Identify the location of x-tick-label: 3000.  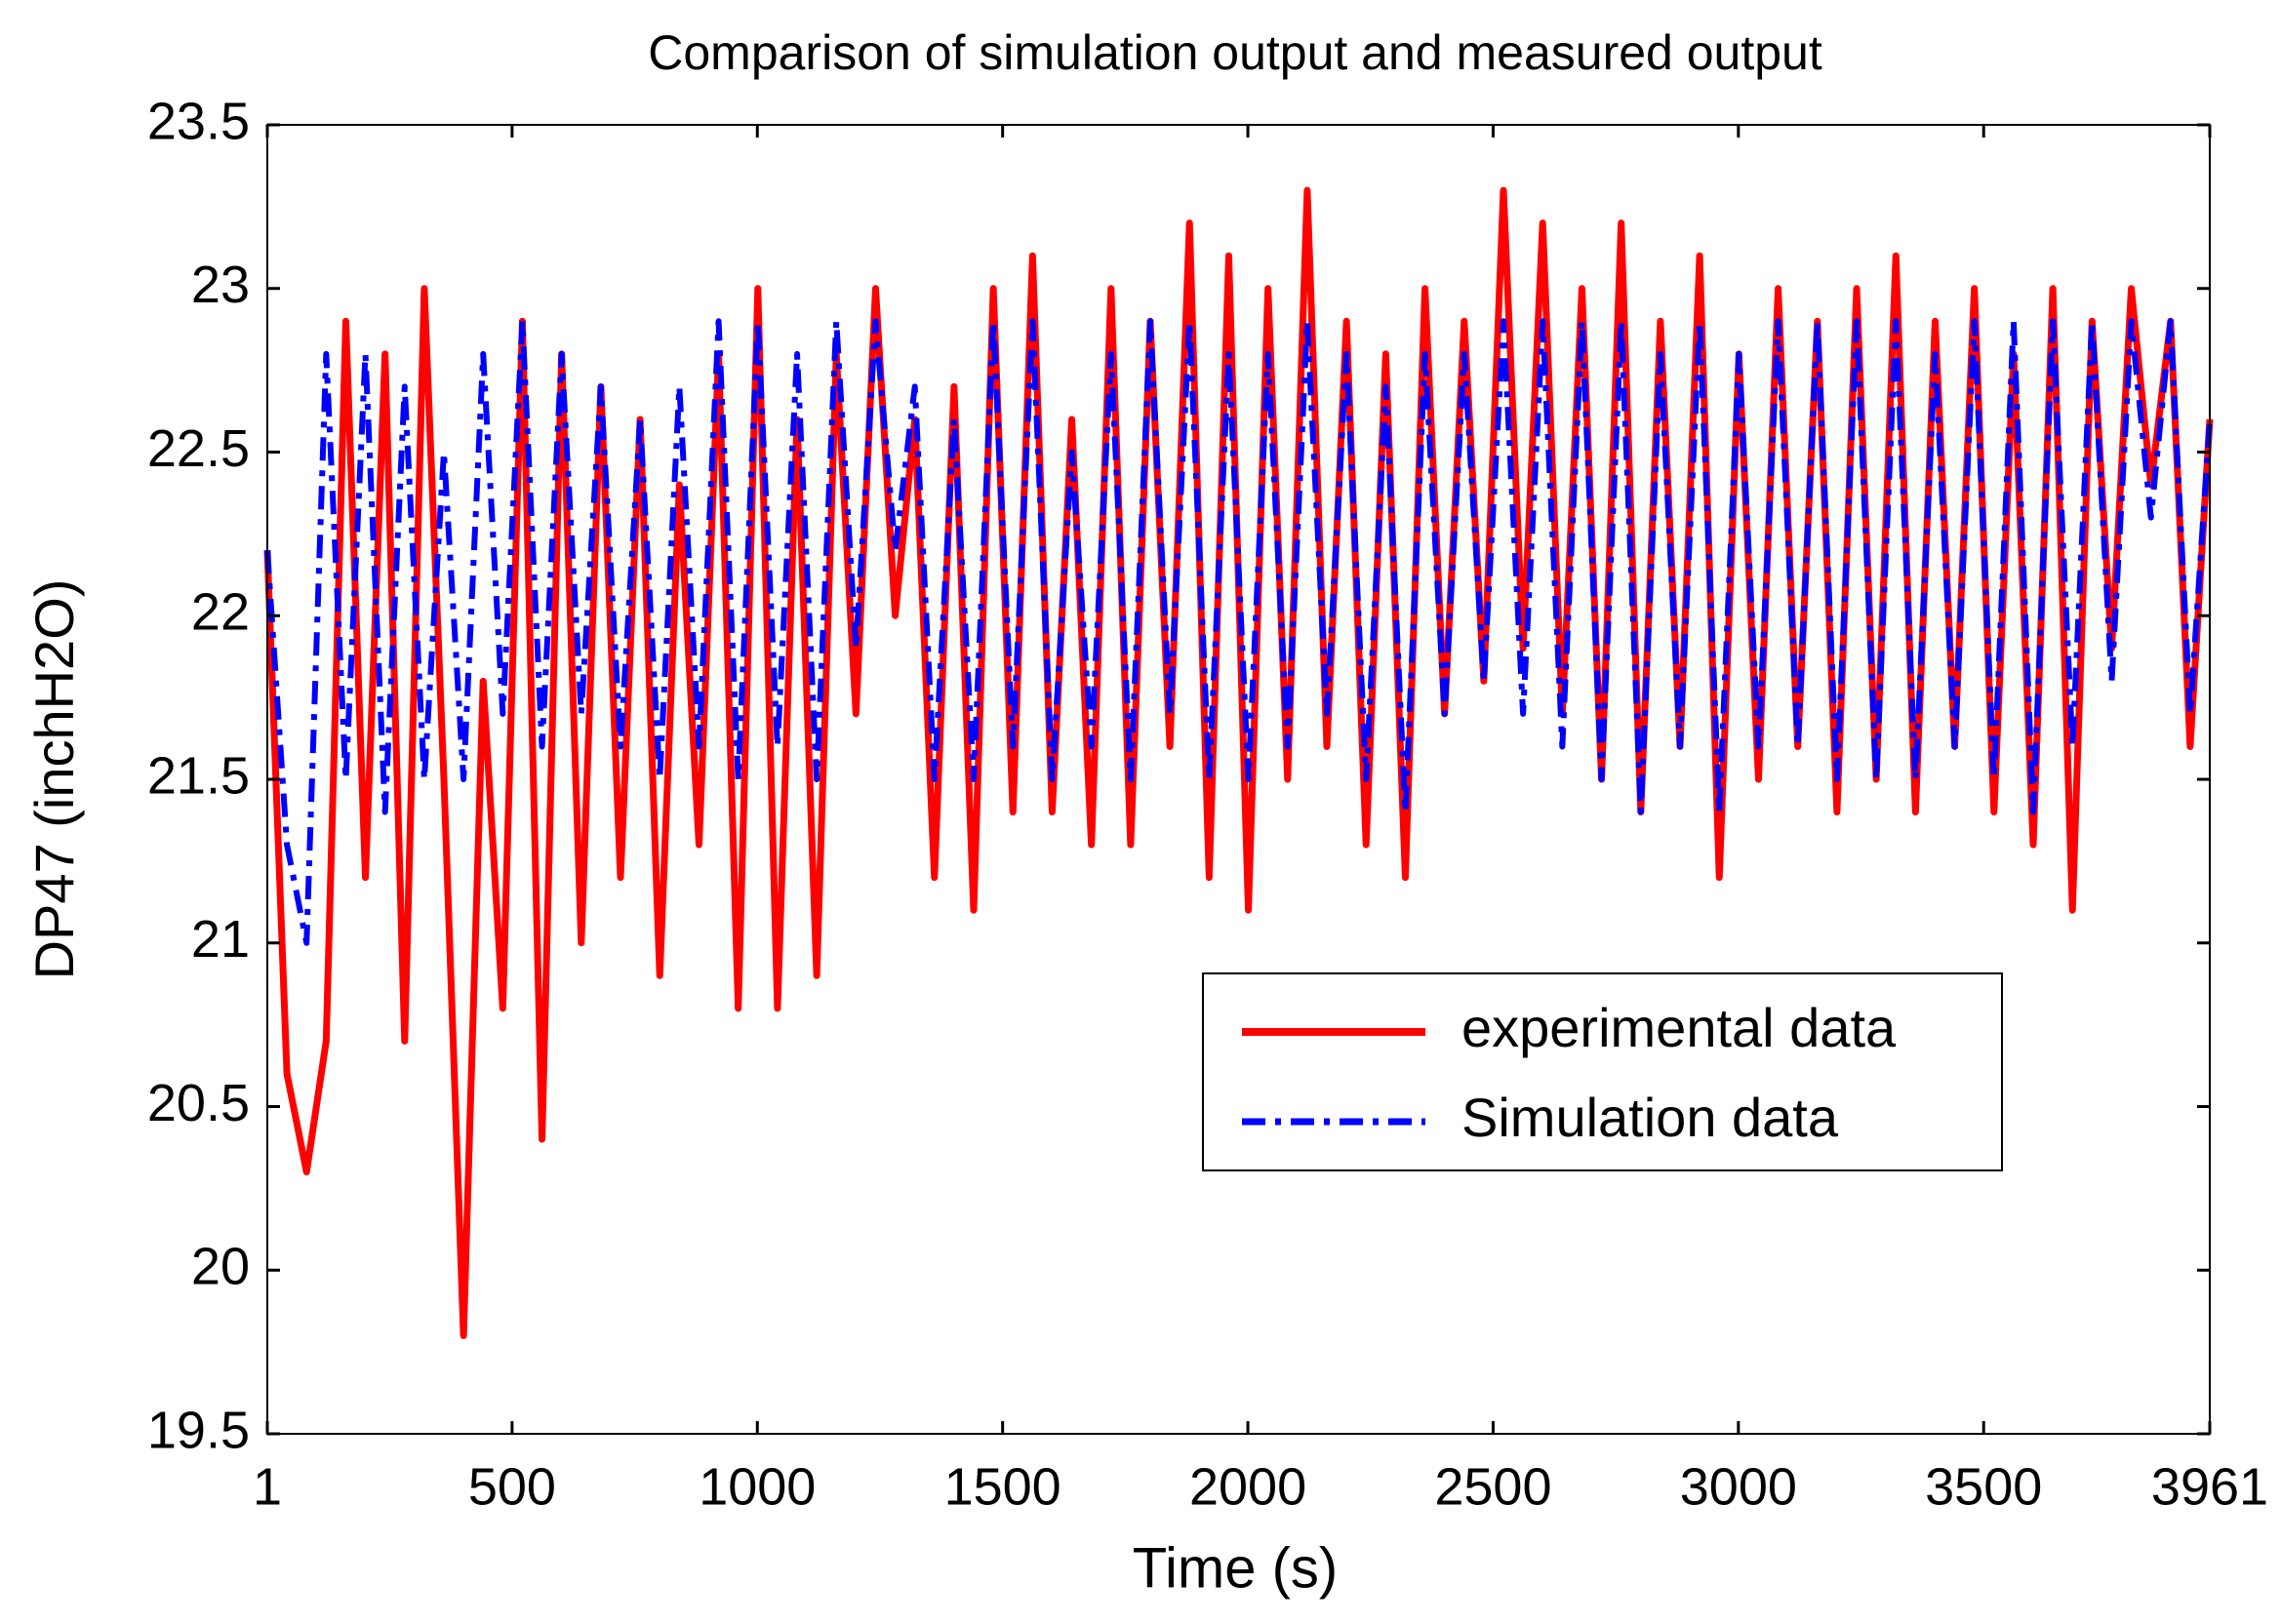
(1738, 1486).